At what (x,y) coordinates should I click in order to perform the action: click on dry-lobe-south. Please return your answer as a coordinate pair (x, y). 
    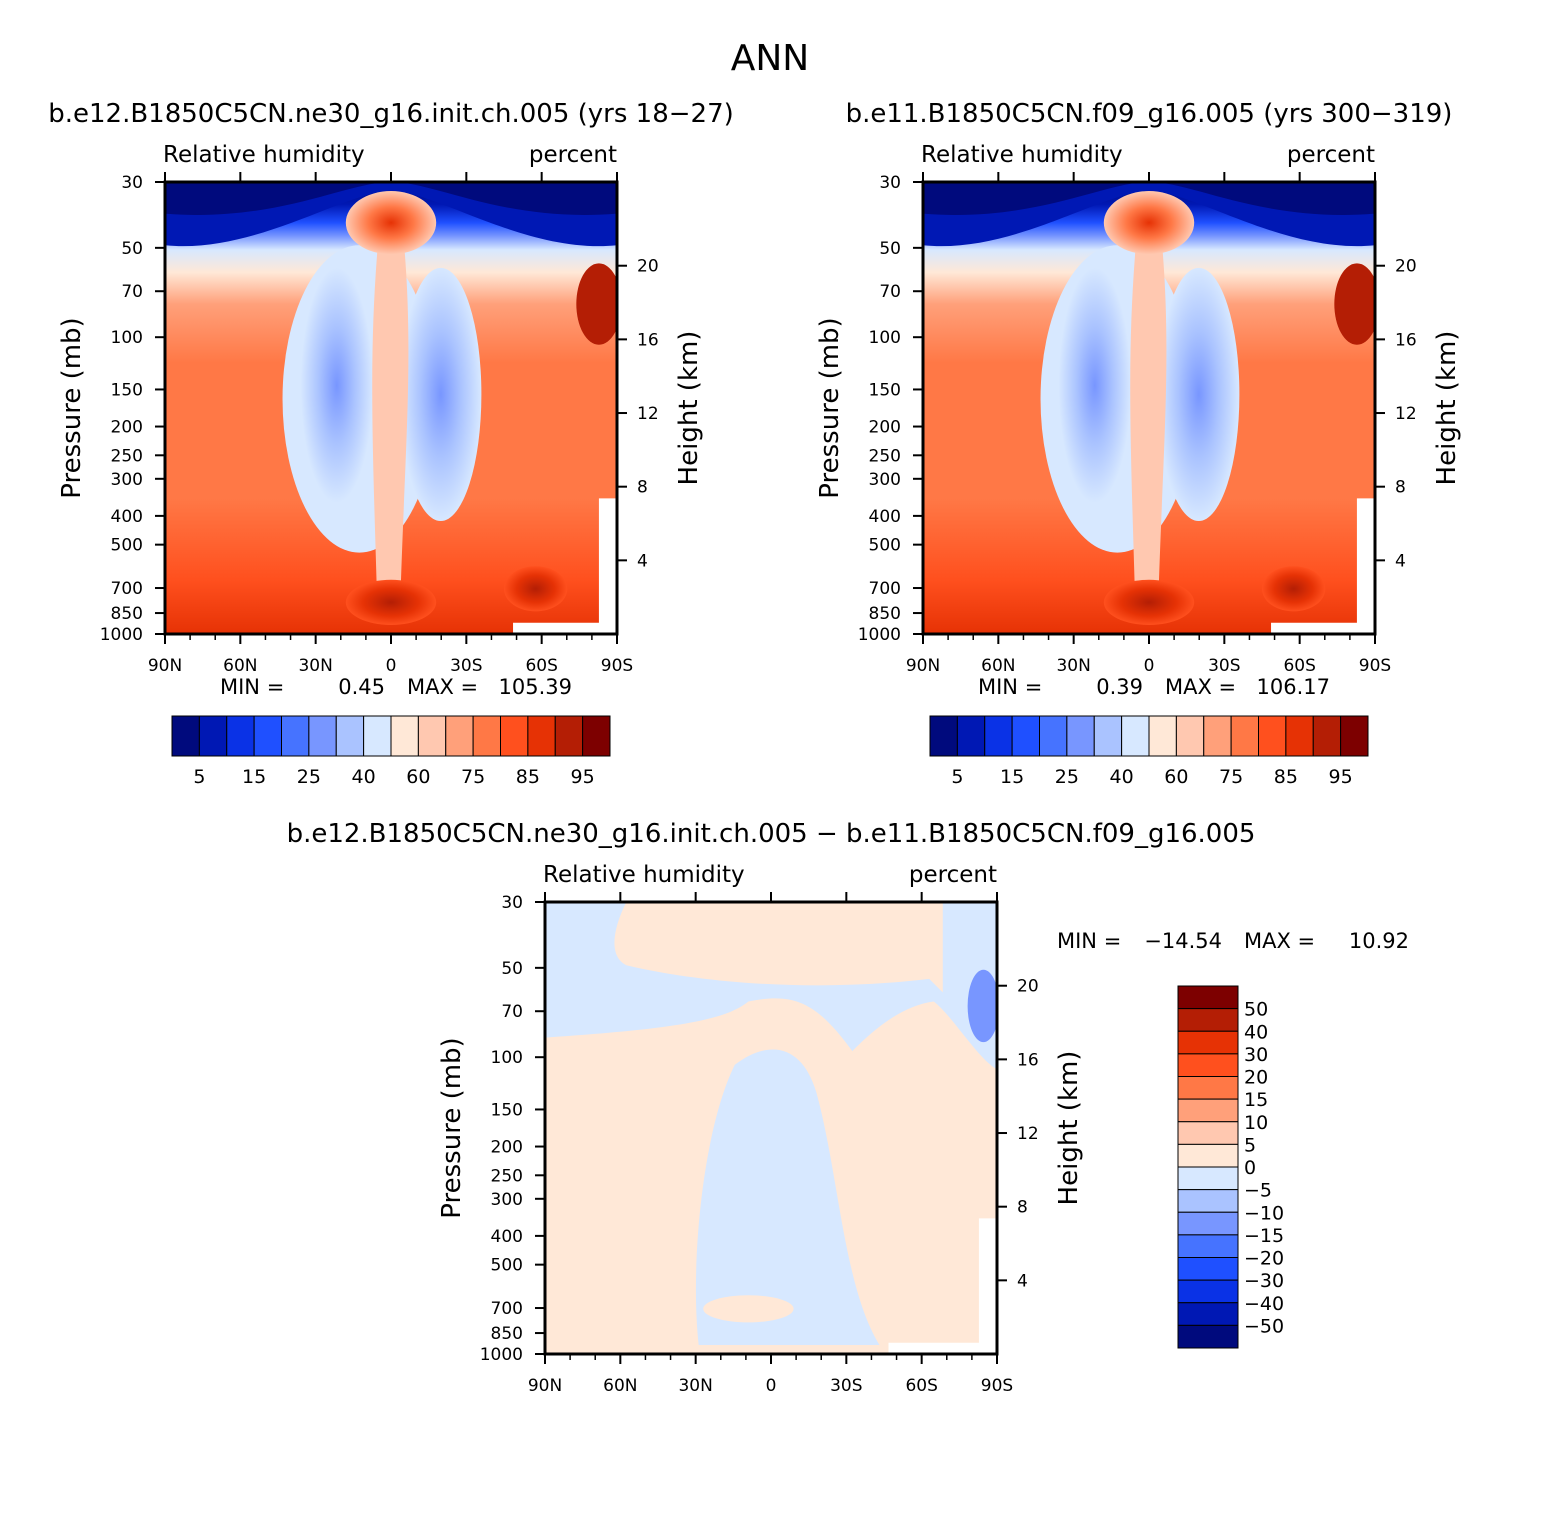
    Looking at the image, I should click on (441, 394).